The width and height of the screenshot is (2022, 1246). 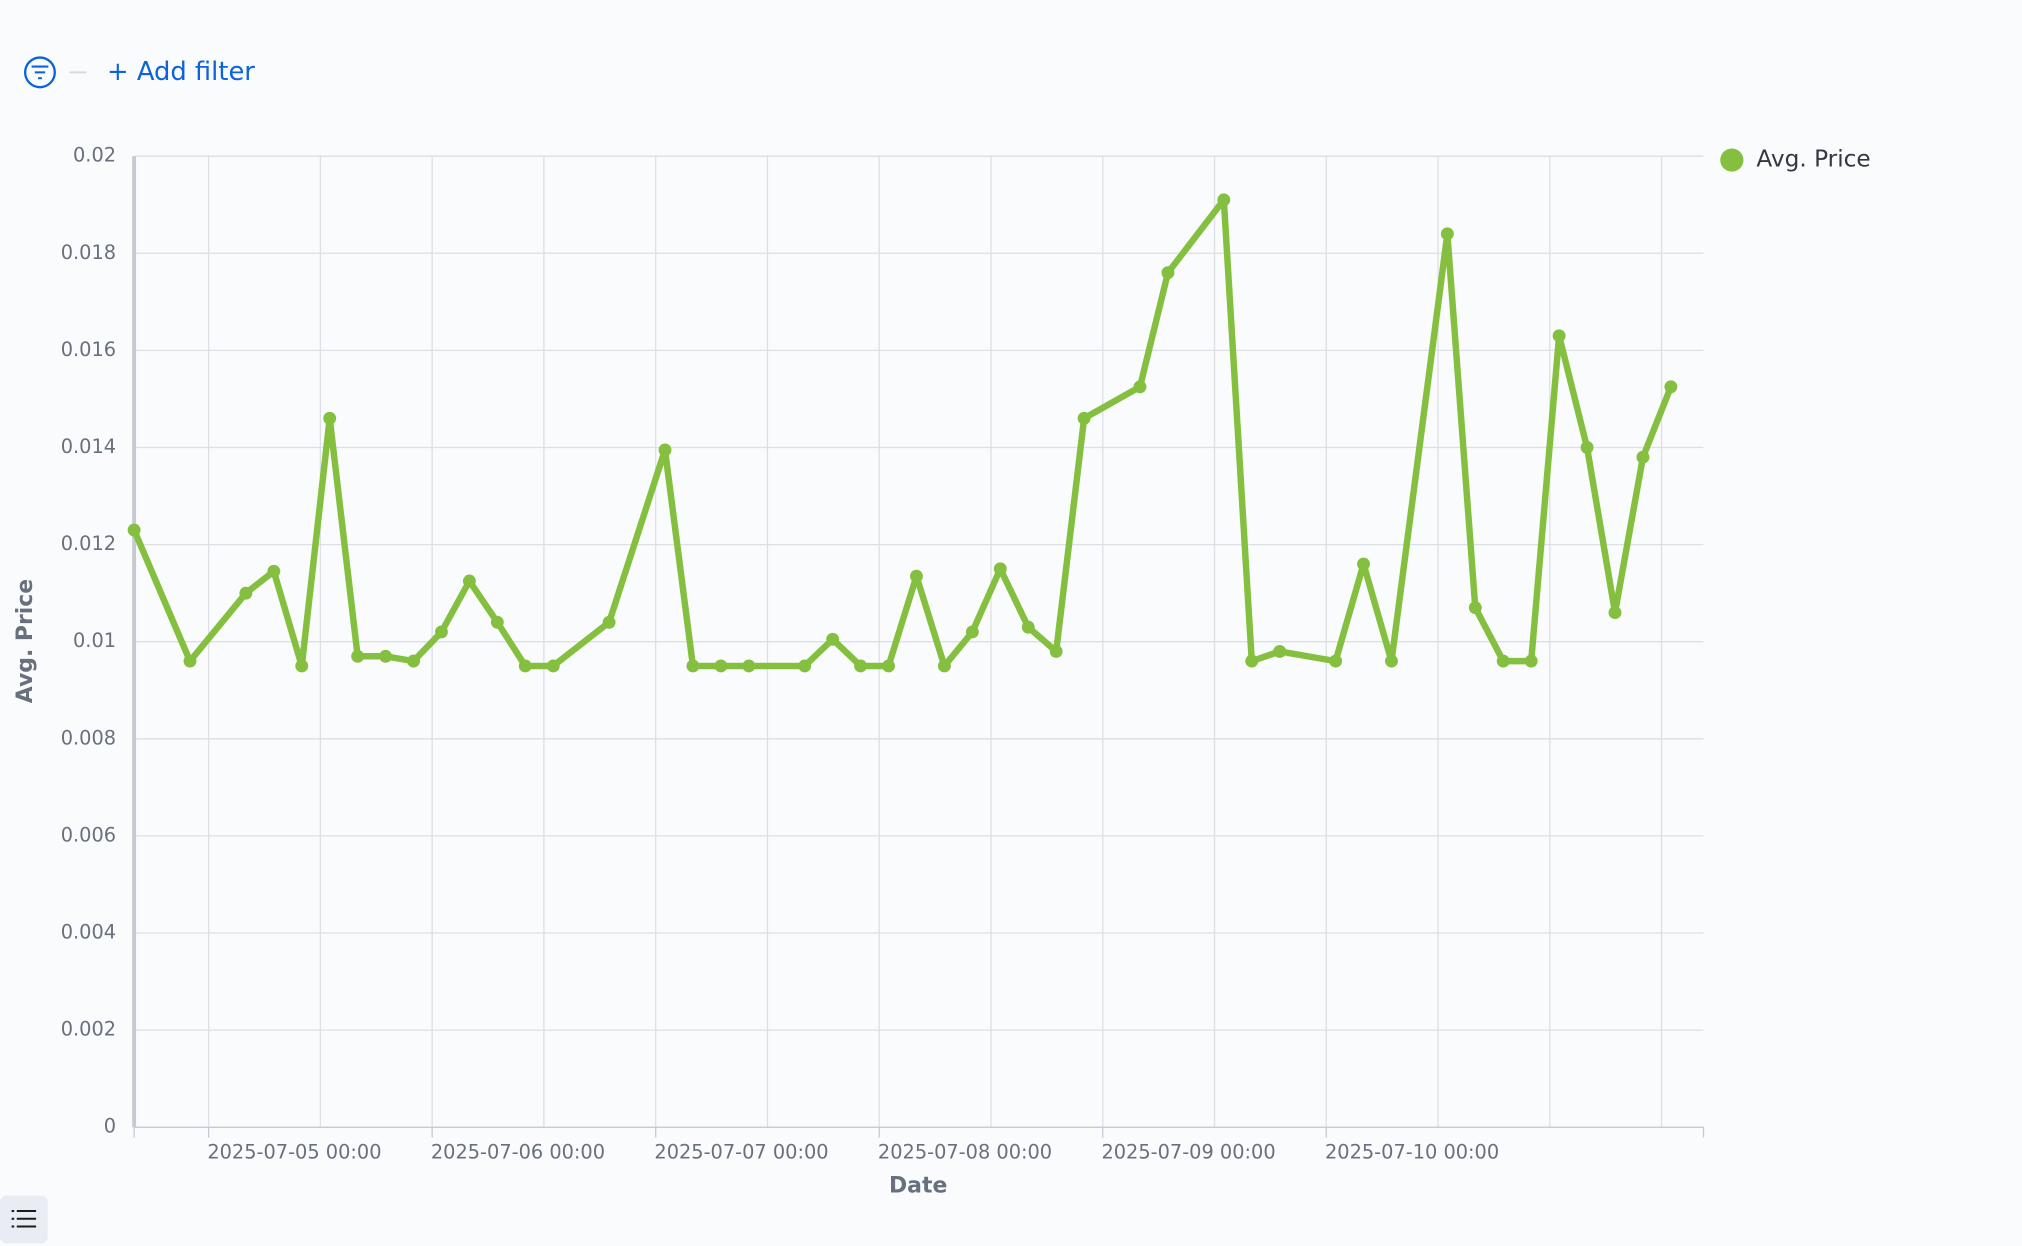 I want to click on x-tick-label: 2025-07-08 00:00, so click(x=965, y=1152).